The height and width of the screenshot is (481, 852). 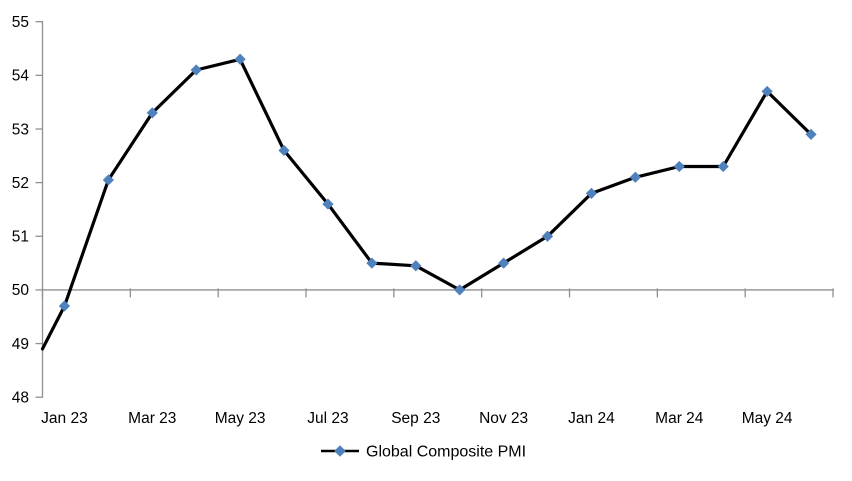 I want to click on y-axis-tick-label: 49, so click(x=20, y=344).